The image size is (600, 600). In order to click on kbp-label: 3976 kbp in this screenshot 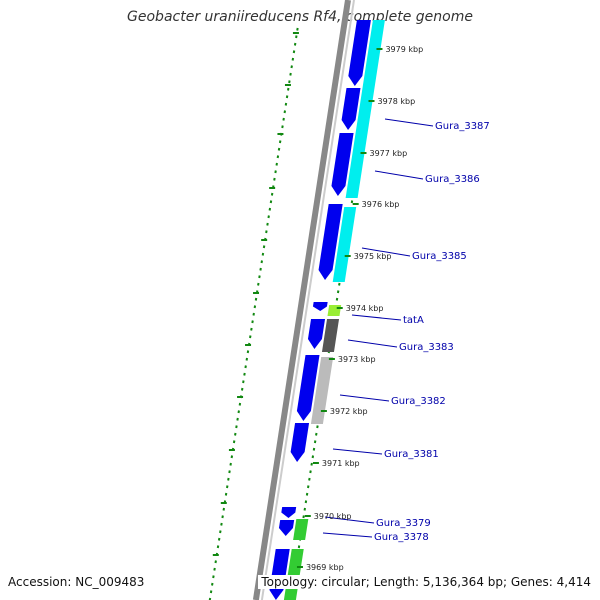, I will do `click(381, 204)`.